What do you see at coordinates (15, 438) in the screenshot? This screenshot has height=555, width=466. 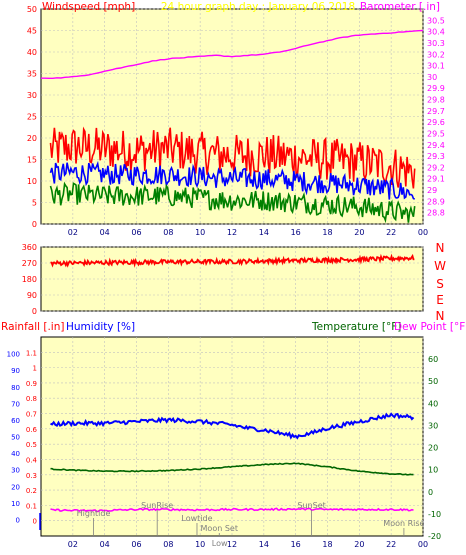 I see `humidity-tick-label: 50` at bounding box center [15, 438].